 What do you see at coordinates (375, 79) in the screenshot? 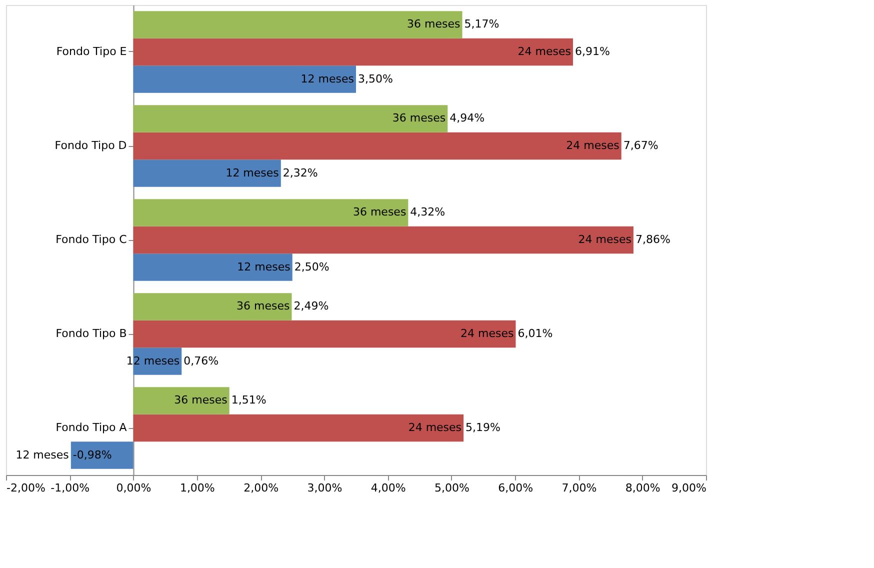
I see `data-label: 3,50%` at bounding box center [375, 79].